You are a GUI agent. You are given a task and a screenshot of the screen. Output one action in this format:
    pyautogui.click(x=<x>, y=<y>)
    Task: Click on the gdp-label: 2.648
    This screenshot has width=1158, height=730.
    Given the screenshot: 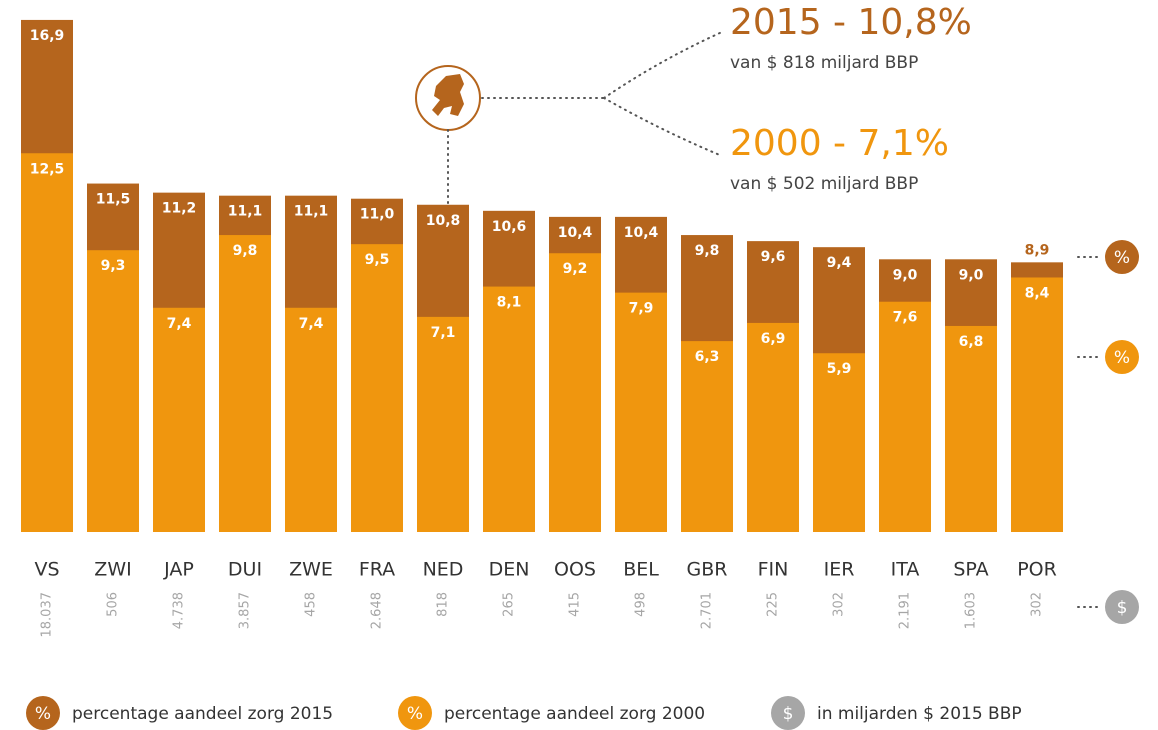 What is the action you would take?
    pyautogui.click(x=377, y=610)
    